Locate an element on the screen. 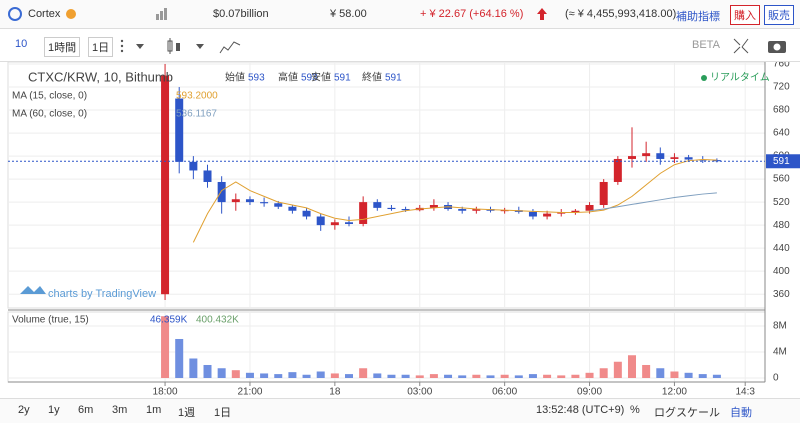 This screenshot has width=800, height=423. toolbar-icons is located at coordinates (186, 46).